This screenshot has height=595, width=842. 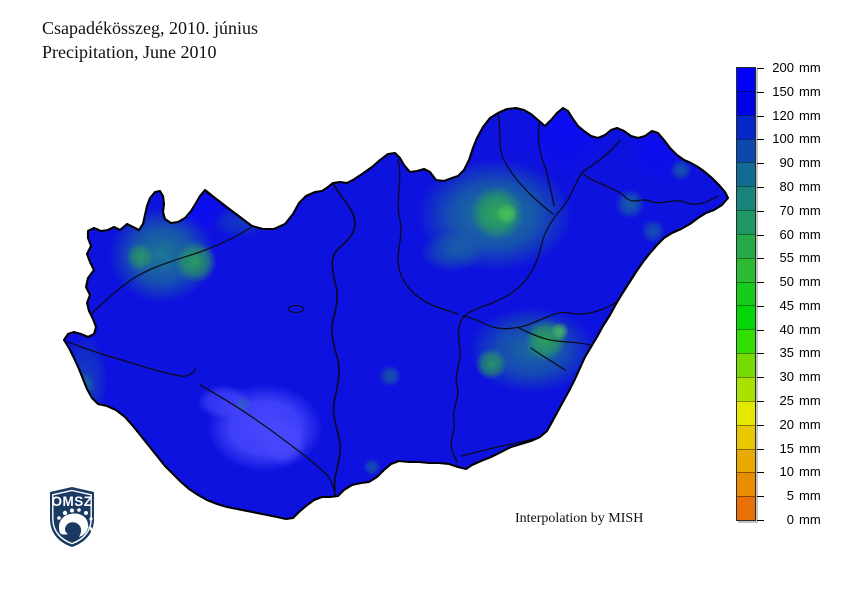 I want to click on legend-value: 90, so click(x=786, y=163).